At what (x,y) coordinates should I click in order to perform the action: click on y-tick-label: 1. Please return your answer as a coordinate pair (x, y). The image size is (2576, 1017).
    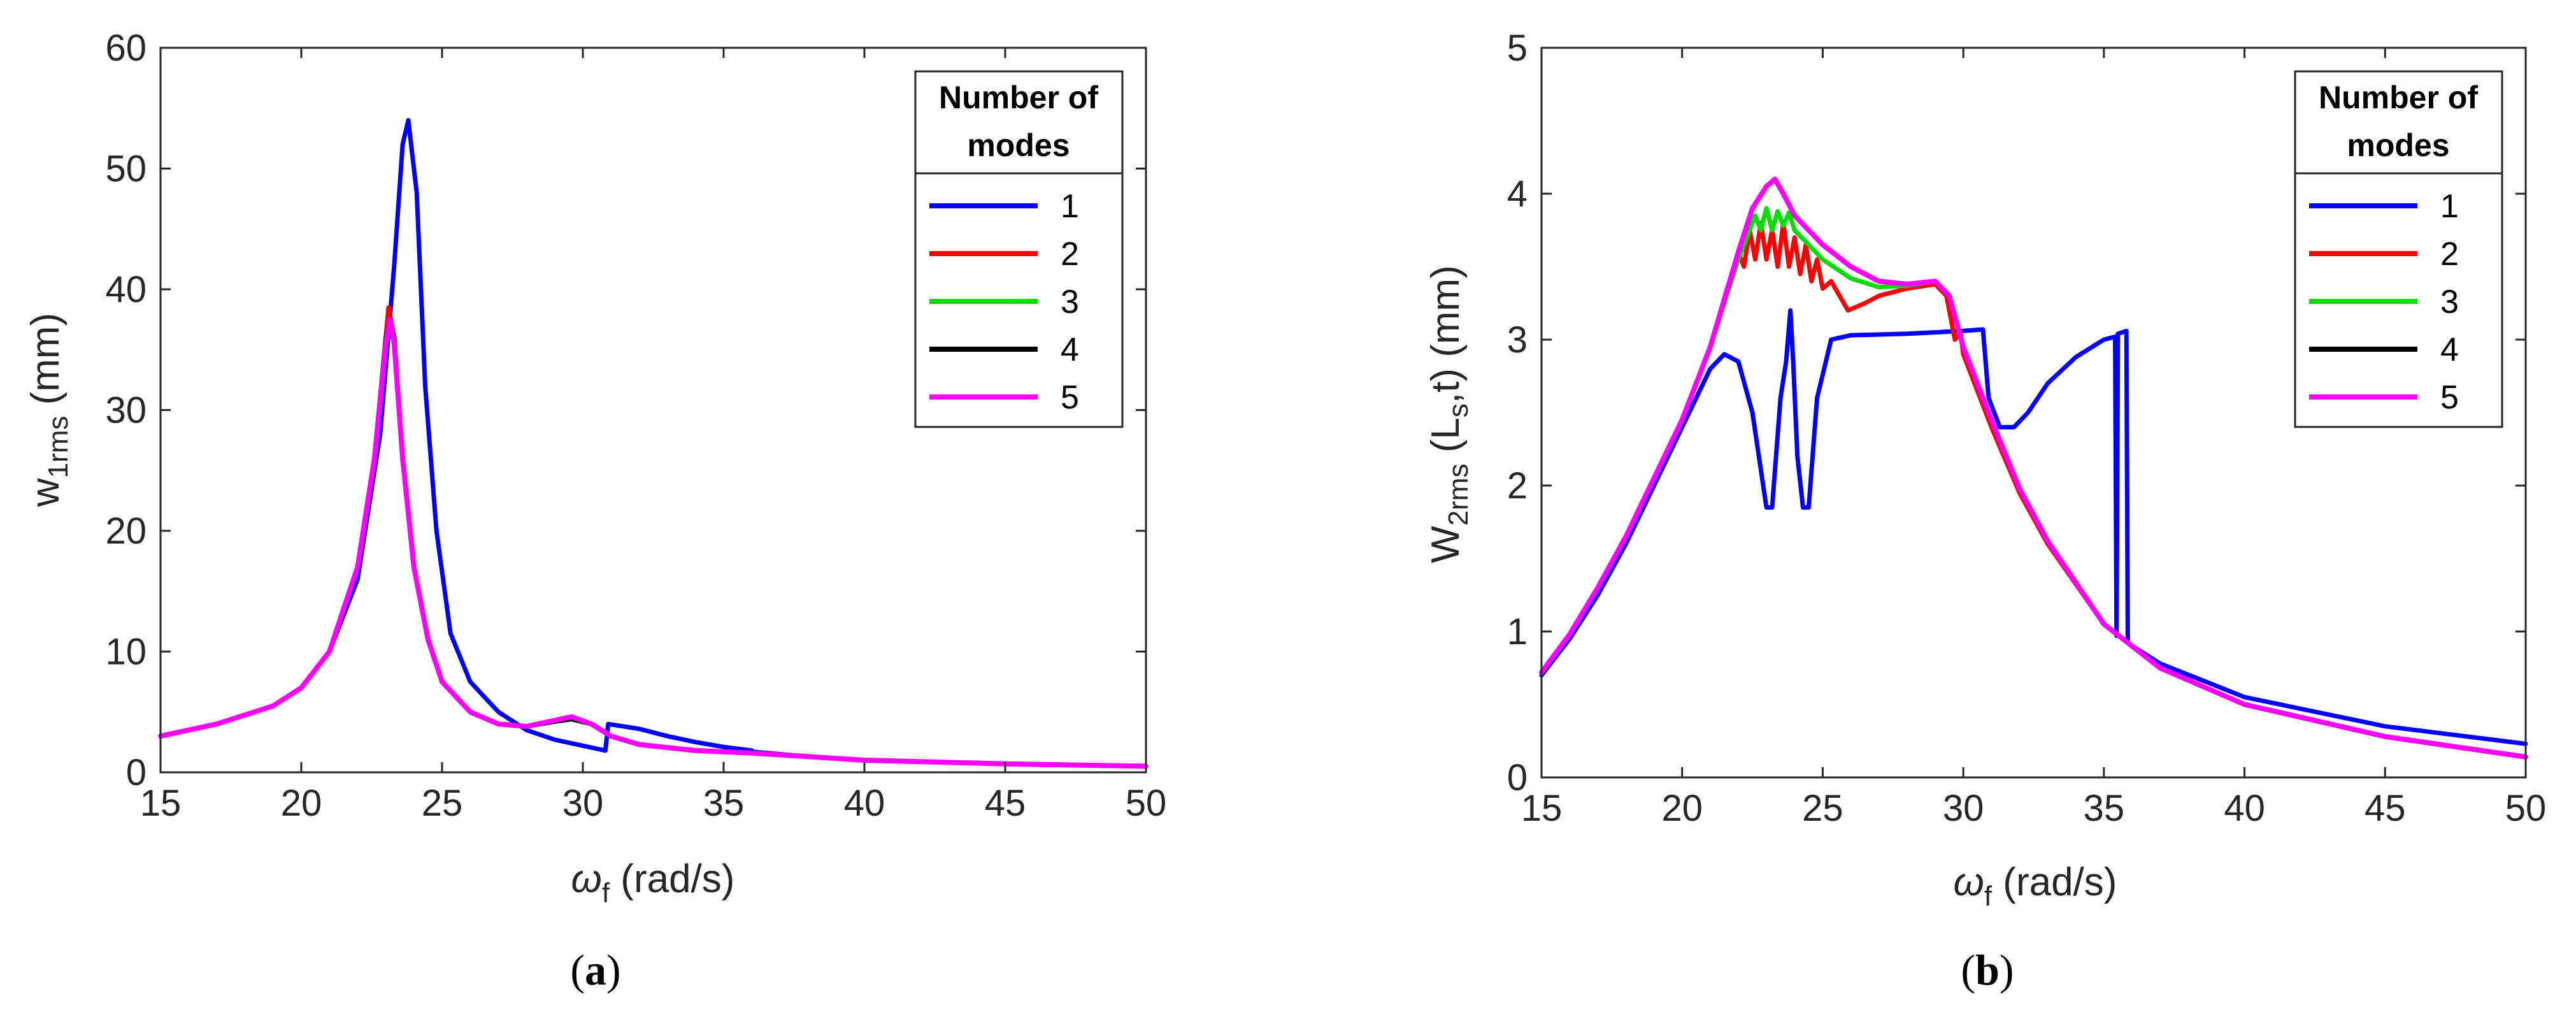
    Looking at the image, I should click on (1517, 632).